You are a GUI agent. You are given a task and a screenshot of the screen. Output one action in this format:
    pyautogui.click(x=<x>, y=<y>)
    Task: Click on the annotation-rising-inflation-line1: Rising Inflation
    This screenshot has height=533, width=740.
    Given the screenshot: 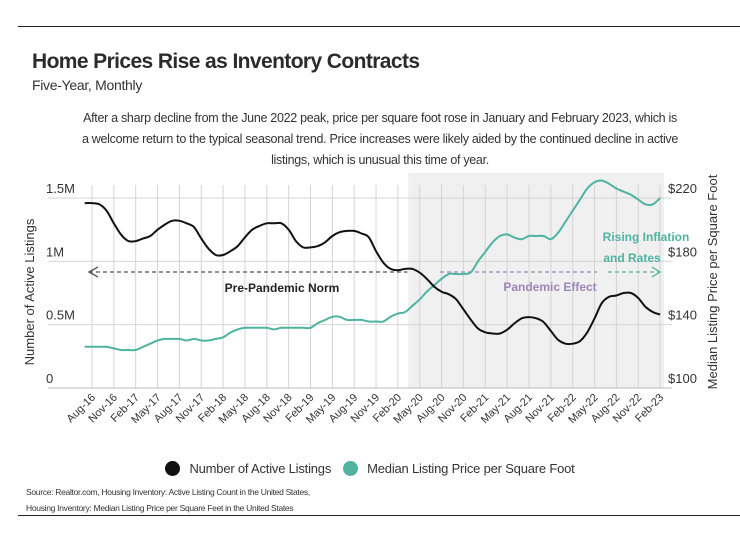 What is the action you would take?
    pyautogui.click(x=646, y=237)
    